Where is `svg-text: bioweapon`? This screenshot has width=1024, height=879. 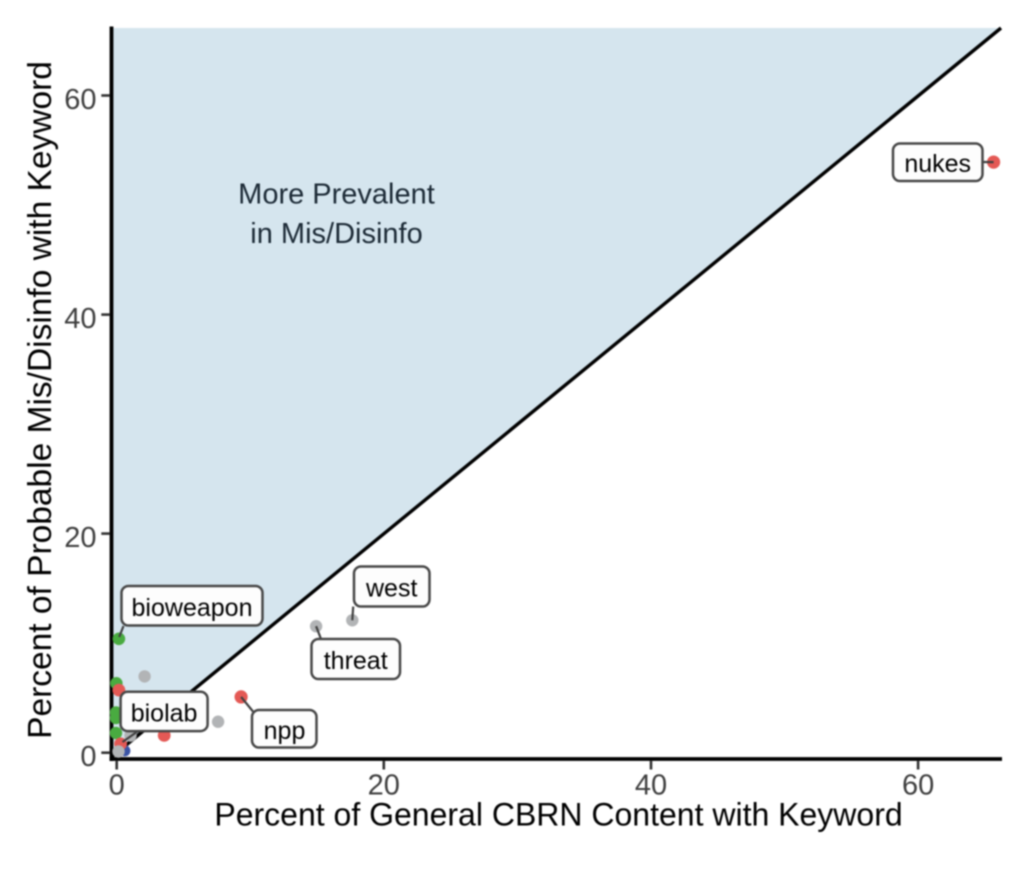 svg-text: bioweapon is located at coordinates (192, 608).